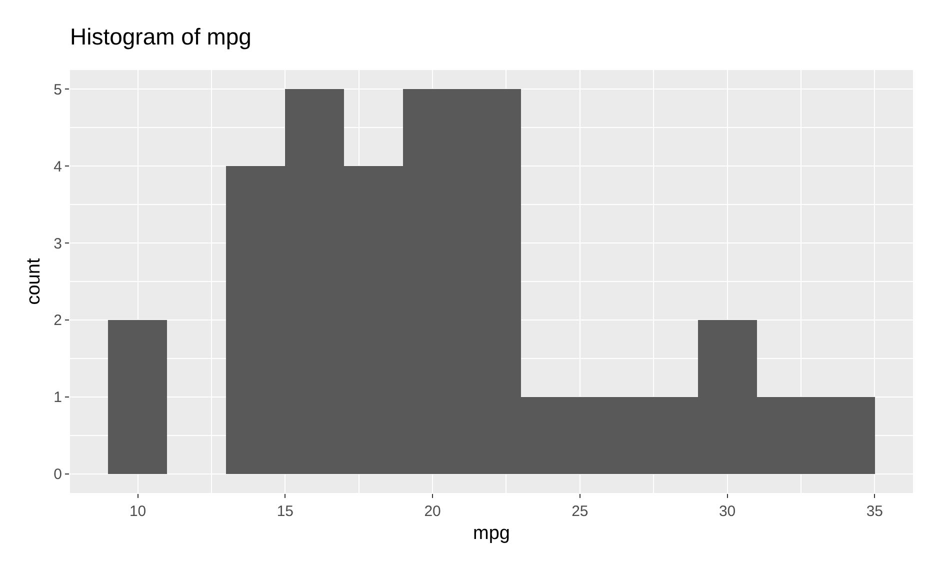 This screenshot has width=933, height=563. What do you see at coordinates (58, 321) in the screenshot?
I see `y-tick-label: 2` at bounding box center [58, 321].